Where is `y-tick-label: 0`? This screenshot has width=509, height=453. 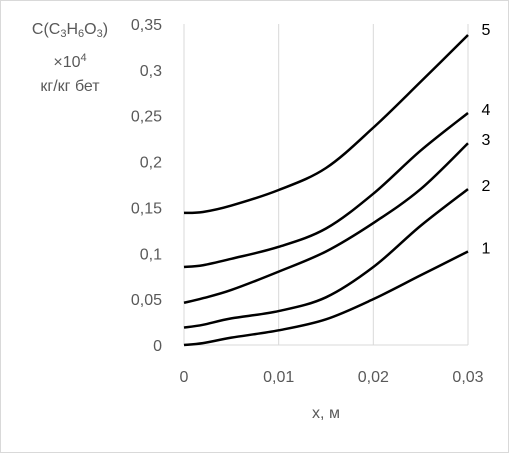
y-tick-label: 0 is located at coordinates (157, 346).